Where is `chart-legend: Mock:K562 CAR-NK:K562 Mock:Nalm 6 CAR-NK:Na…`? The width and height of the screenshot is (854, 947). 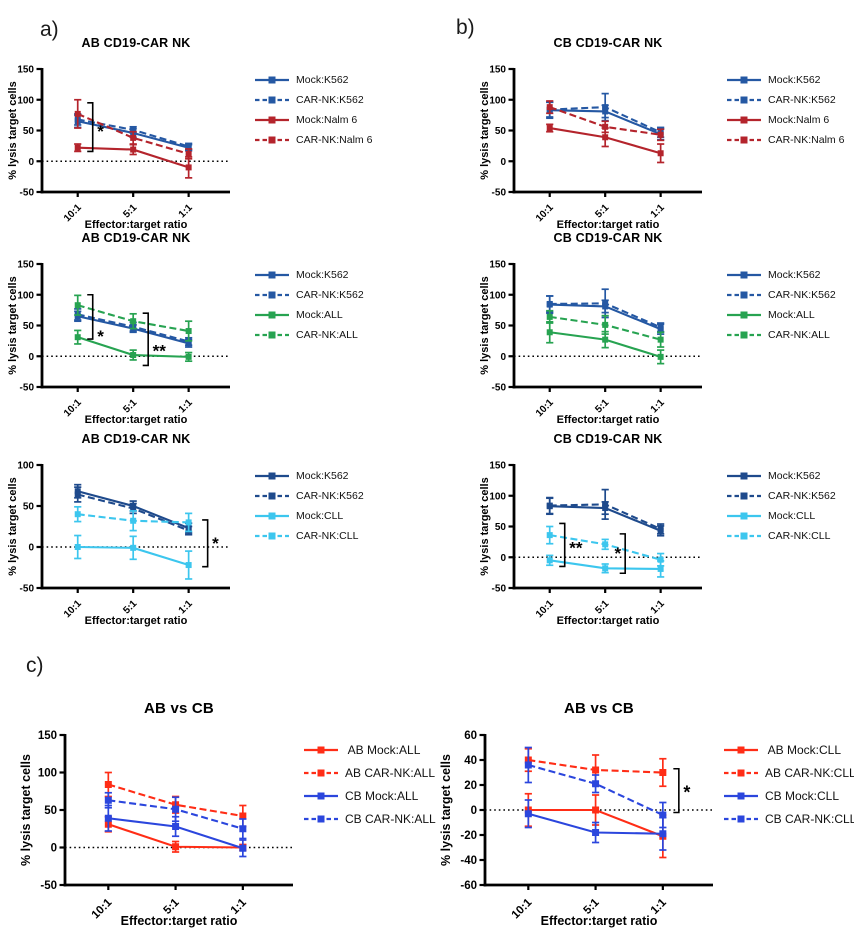 chart-legend: Mock:K562 CAR-NK:K562 Mock:Nalm 6 CAR-NK:Na… is located at coordinates (313, 110).